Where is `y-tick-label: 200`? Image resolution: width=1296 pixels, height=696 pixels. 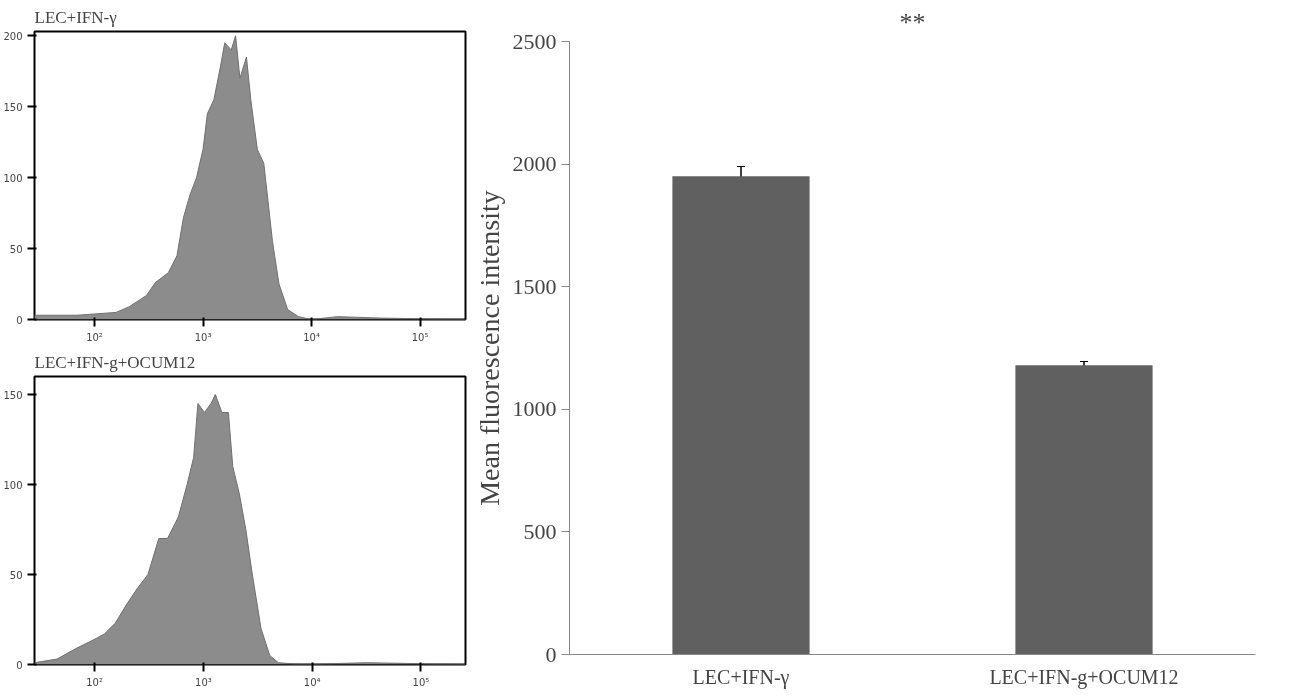
y-tick-label: 200 is located at coordinates (13, 36).